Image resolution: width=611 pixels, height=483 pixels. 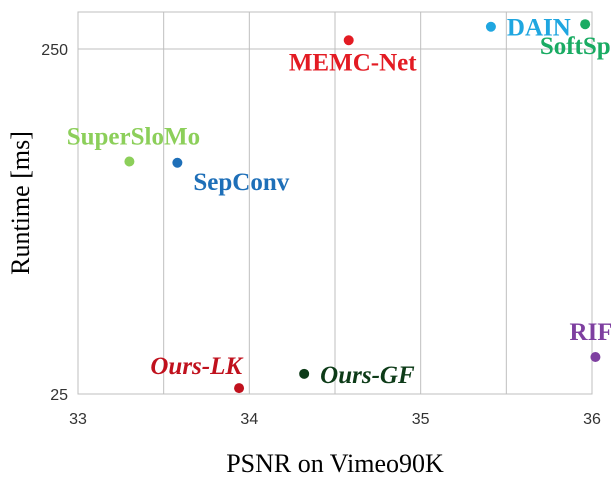 I want to click on x-tick-label: 35, so click(x=421, y=419).